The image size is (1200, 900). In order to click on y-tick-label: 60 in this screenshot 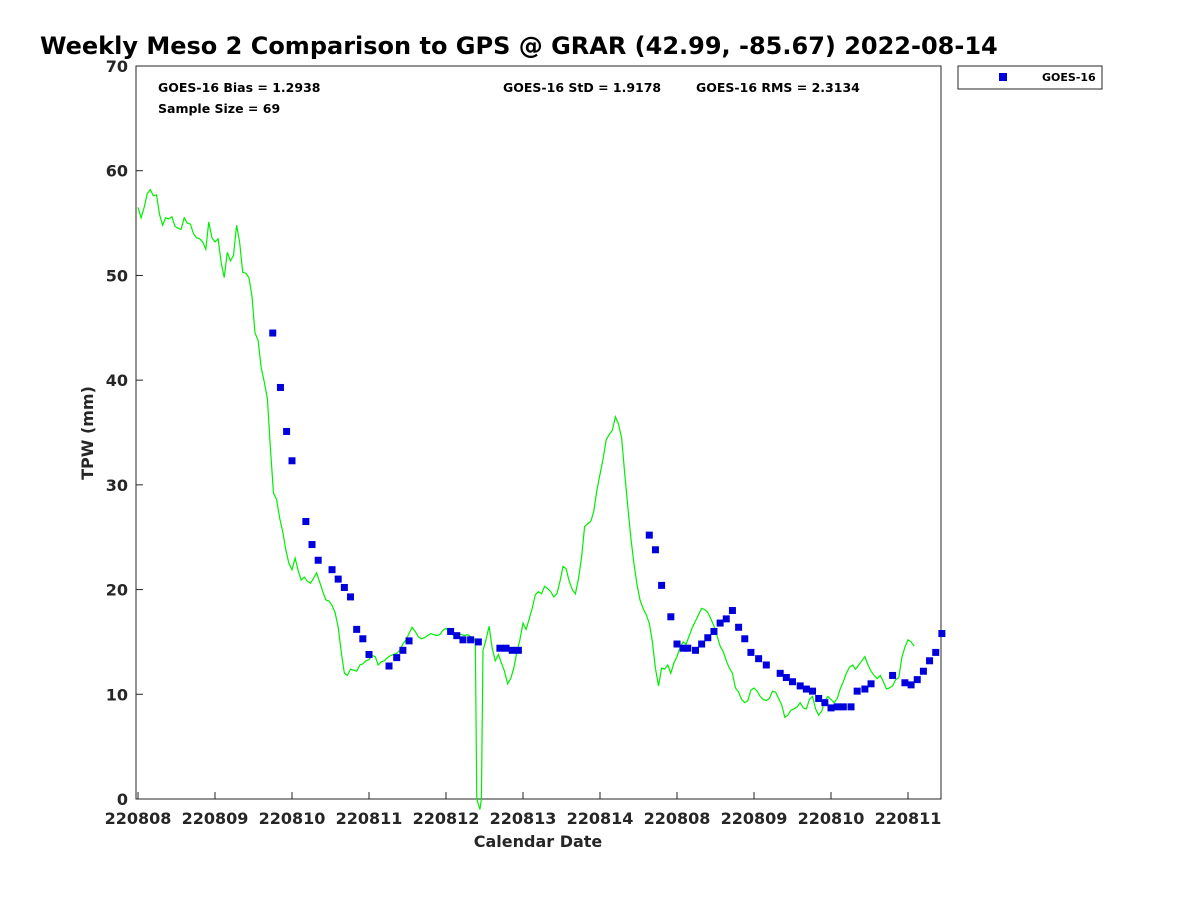, I will do `click(117, 171)`.